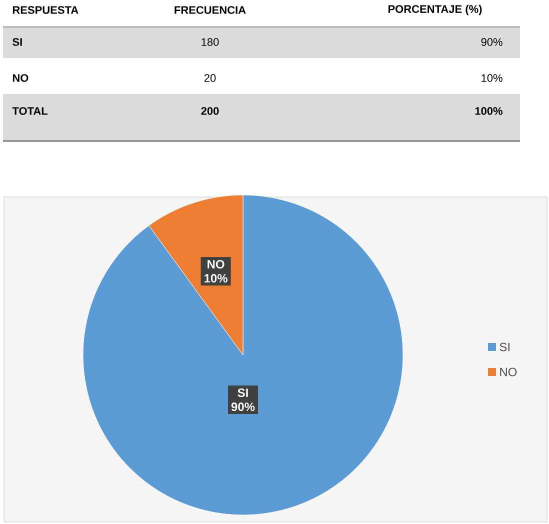 The height and width of the screenshot is (524, 549). What do you see at coordinates (210, 78) in the screenshot?
I see `text: 20` at bounding box center [210, 78].